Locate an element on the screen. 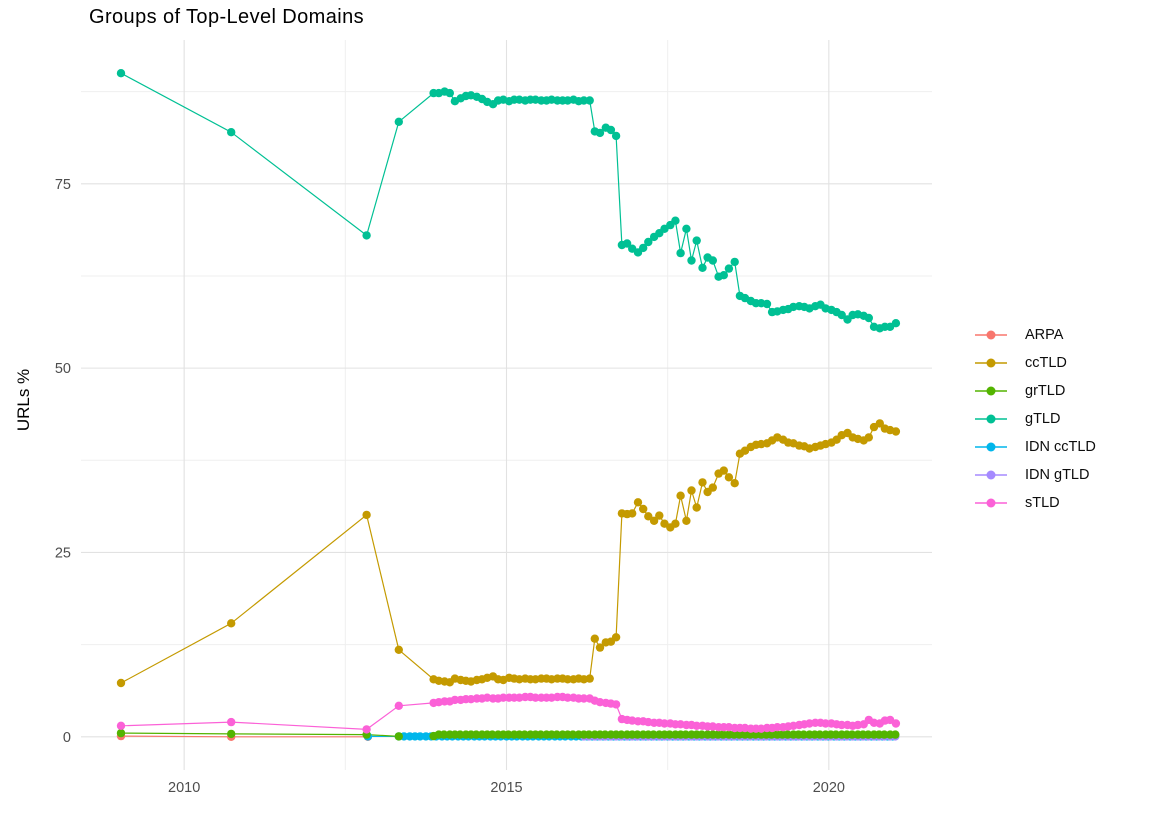 This screenshot has width=1164, height=827. legend-item-idn-gtld: IDN gTLD is located at coordinates (1035, 475).